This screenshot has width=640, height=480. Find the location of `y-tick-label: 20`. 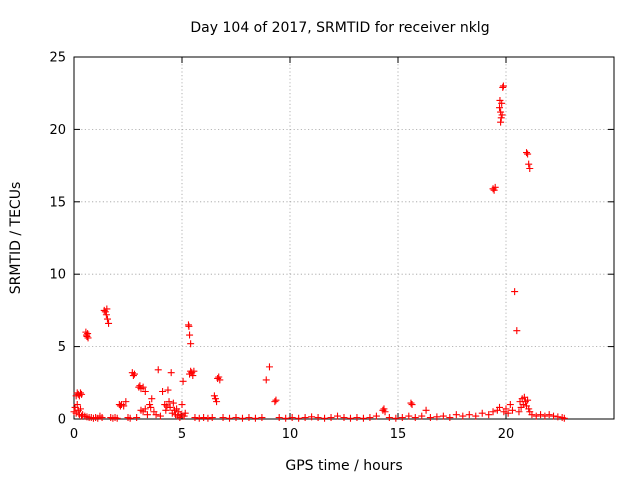

y-tick-label: 20 is located at coordinates (57, 130).